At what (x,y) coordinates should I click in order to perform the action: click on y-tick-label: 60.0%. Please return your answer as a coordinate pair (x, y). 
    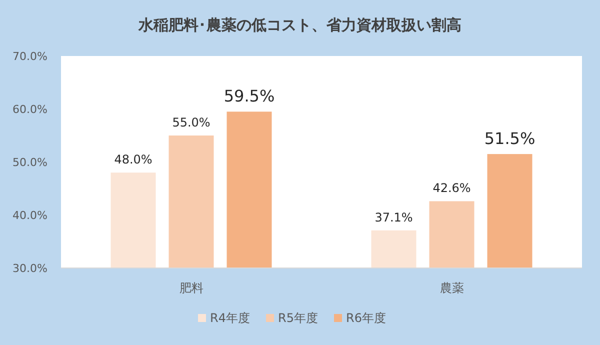
    Looking at the image, I should click on (30, 109).